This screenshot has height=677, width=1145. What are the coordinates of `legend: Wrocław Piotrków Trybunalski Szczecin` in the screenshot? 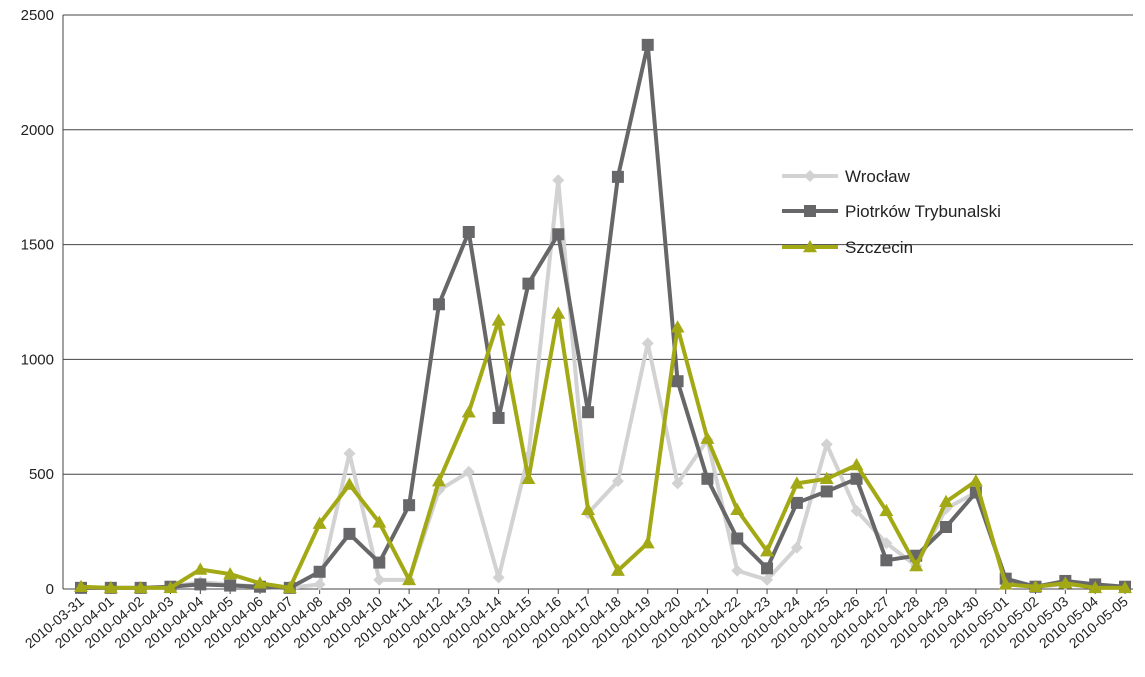 It's located at (891, 212).